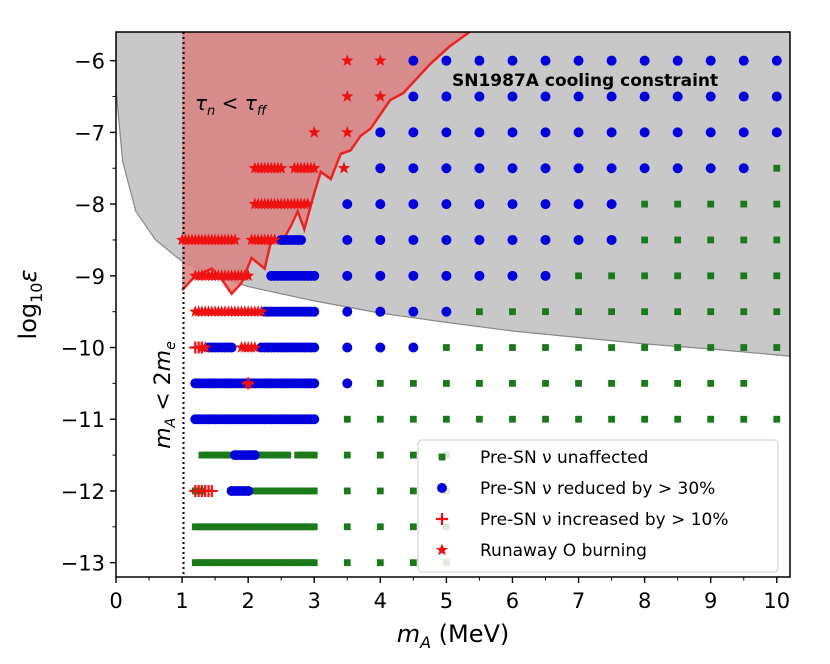 Image resolution: width=830 pixels, height=664 pixels. What do you see at coordinates (83, 492) in the screenshot?
I see `y-tick-label: −12` at bounding box center [83, 492].